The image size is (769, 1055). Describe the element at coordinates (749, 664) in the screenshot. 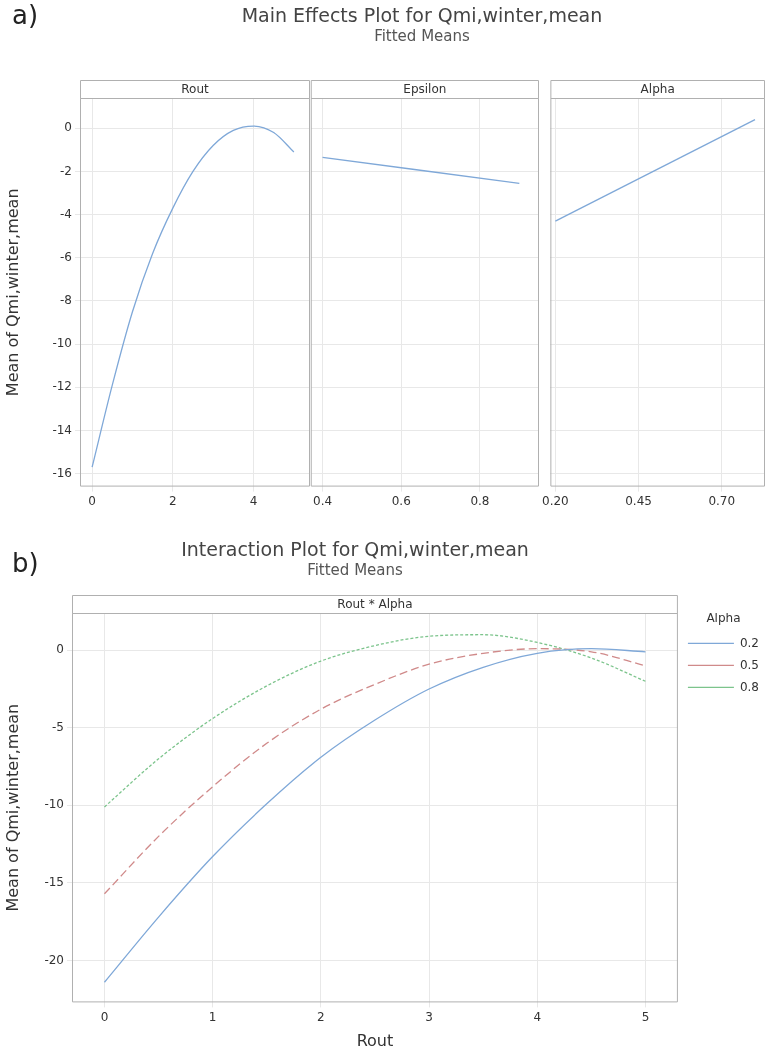

I see `legend-label: 0.5` at that location.